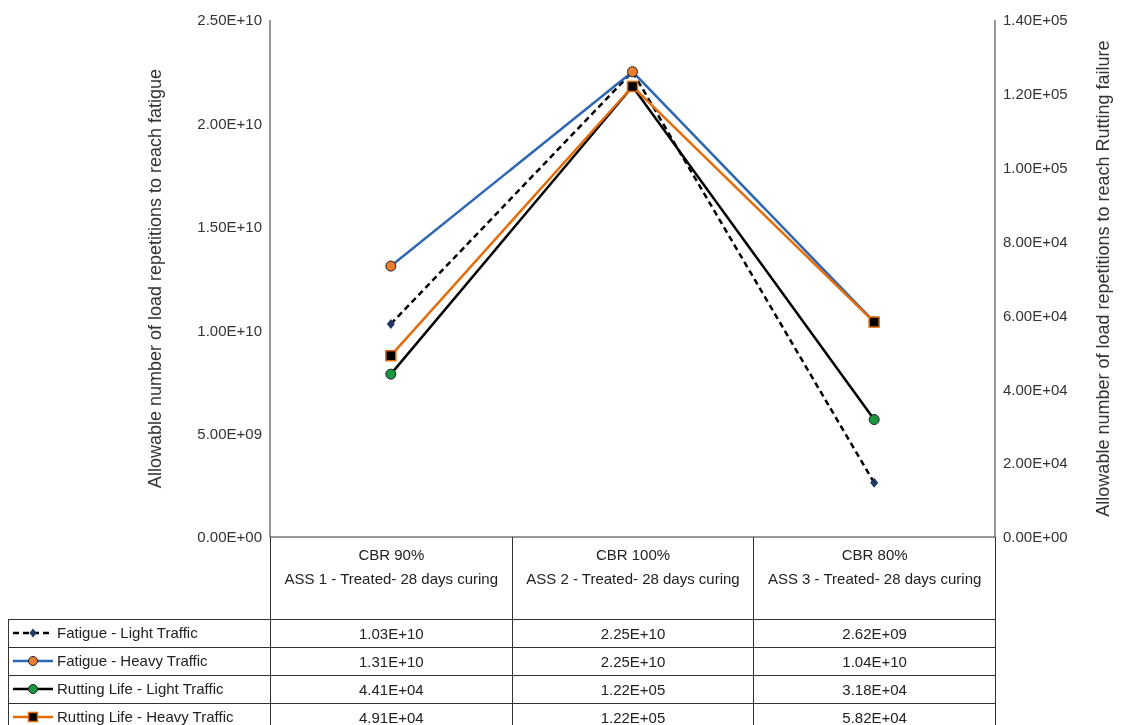 The image size is (1130, 725). I want to click on y2-tick-label: 6.00E+04, so click(1035, 315).